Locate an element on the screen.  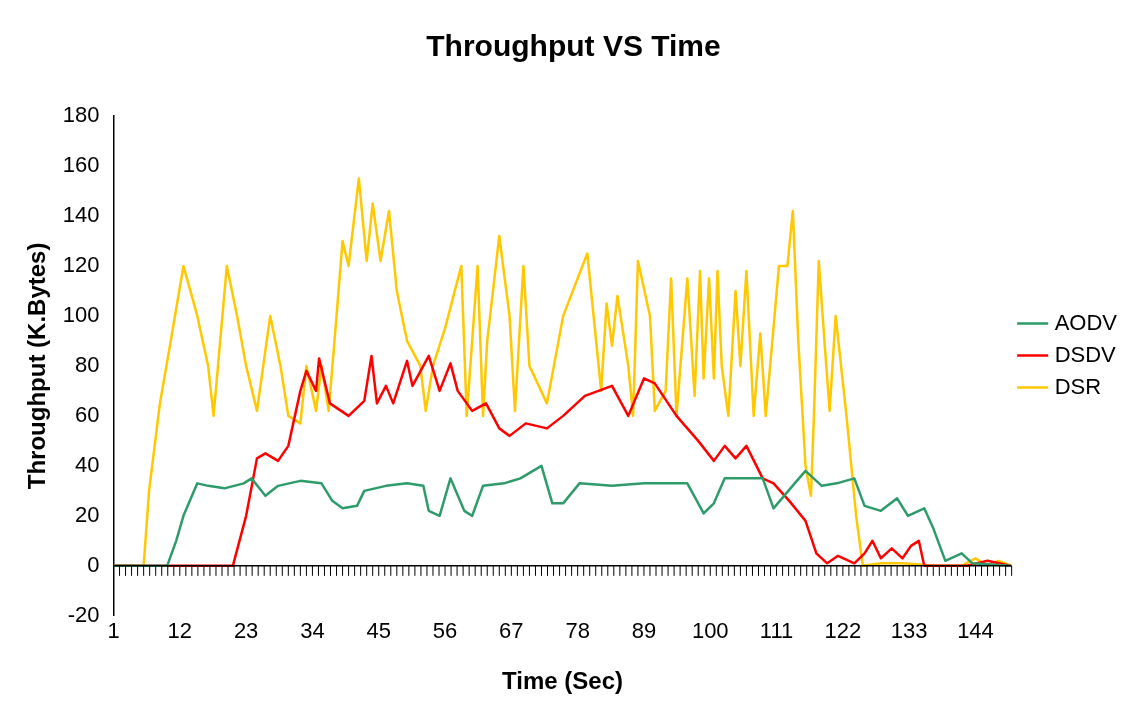
x-tick-label: 144 is located at coordinates (975, 631).